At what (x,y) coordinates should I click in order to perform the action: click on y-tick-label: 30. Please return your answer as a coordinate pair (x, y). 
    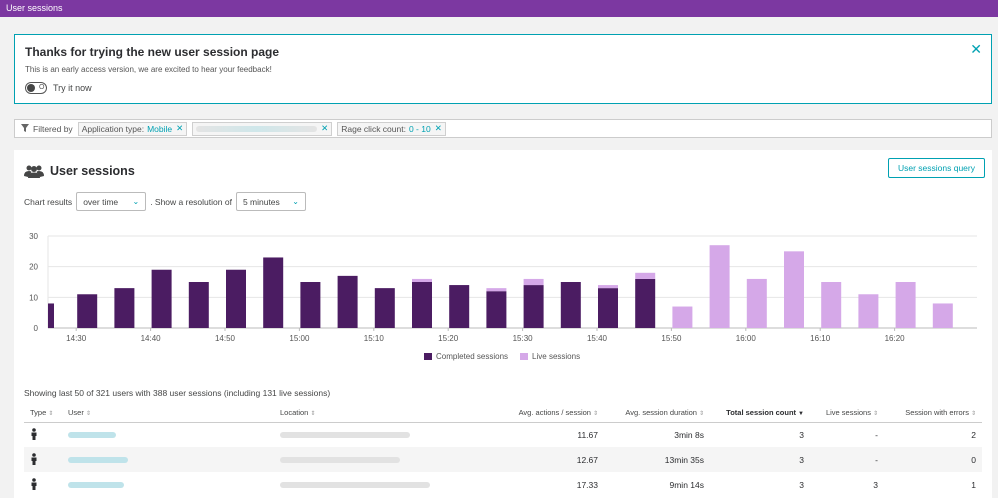
    Looking at the image, I should click on (33, 236).